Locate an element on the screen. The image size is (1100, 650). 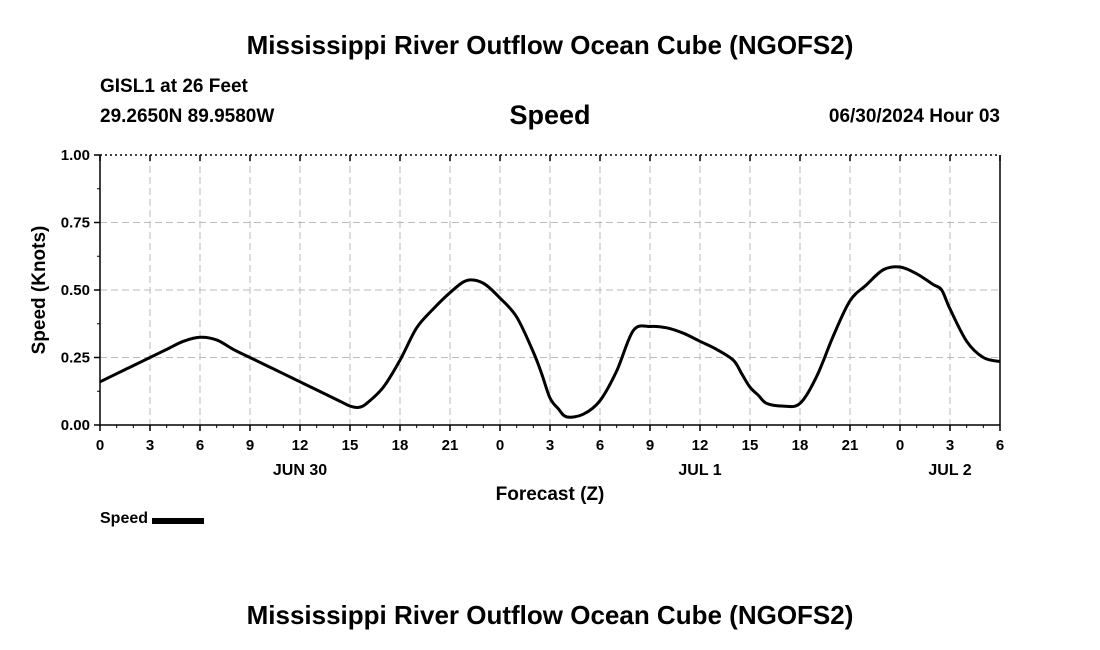
legend: Speed is located at coordinates (152, 519).